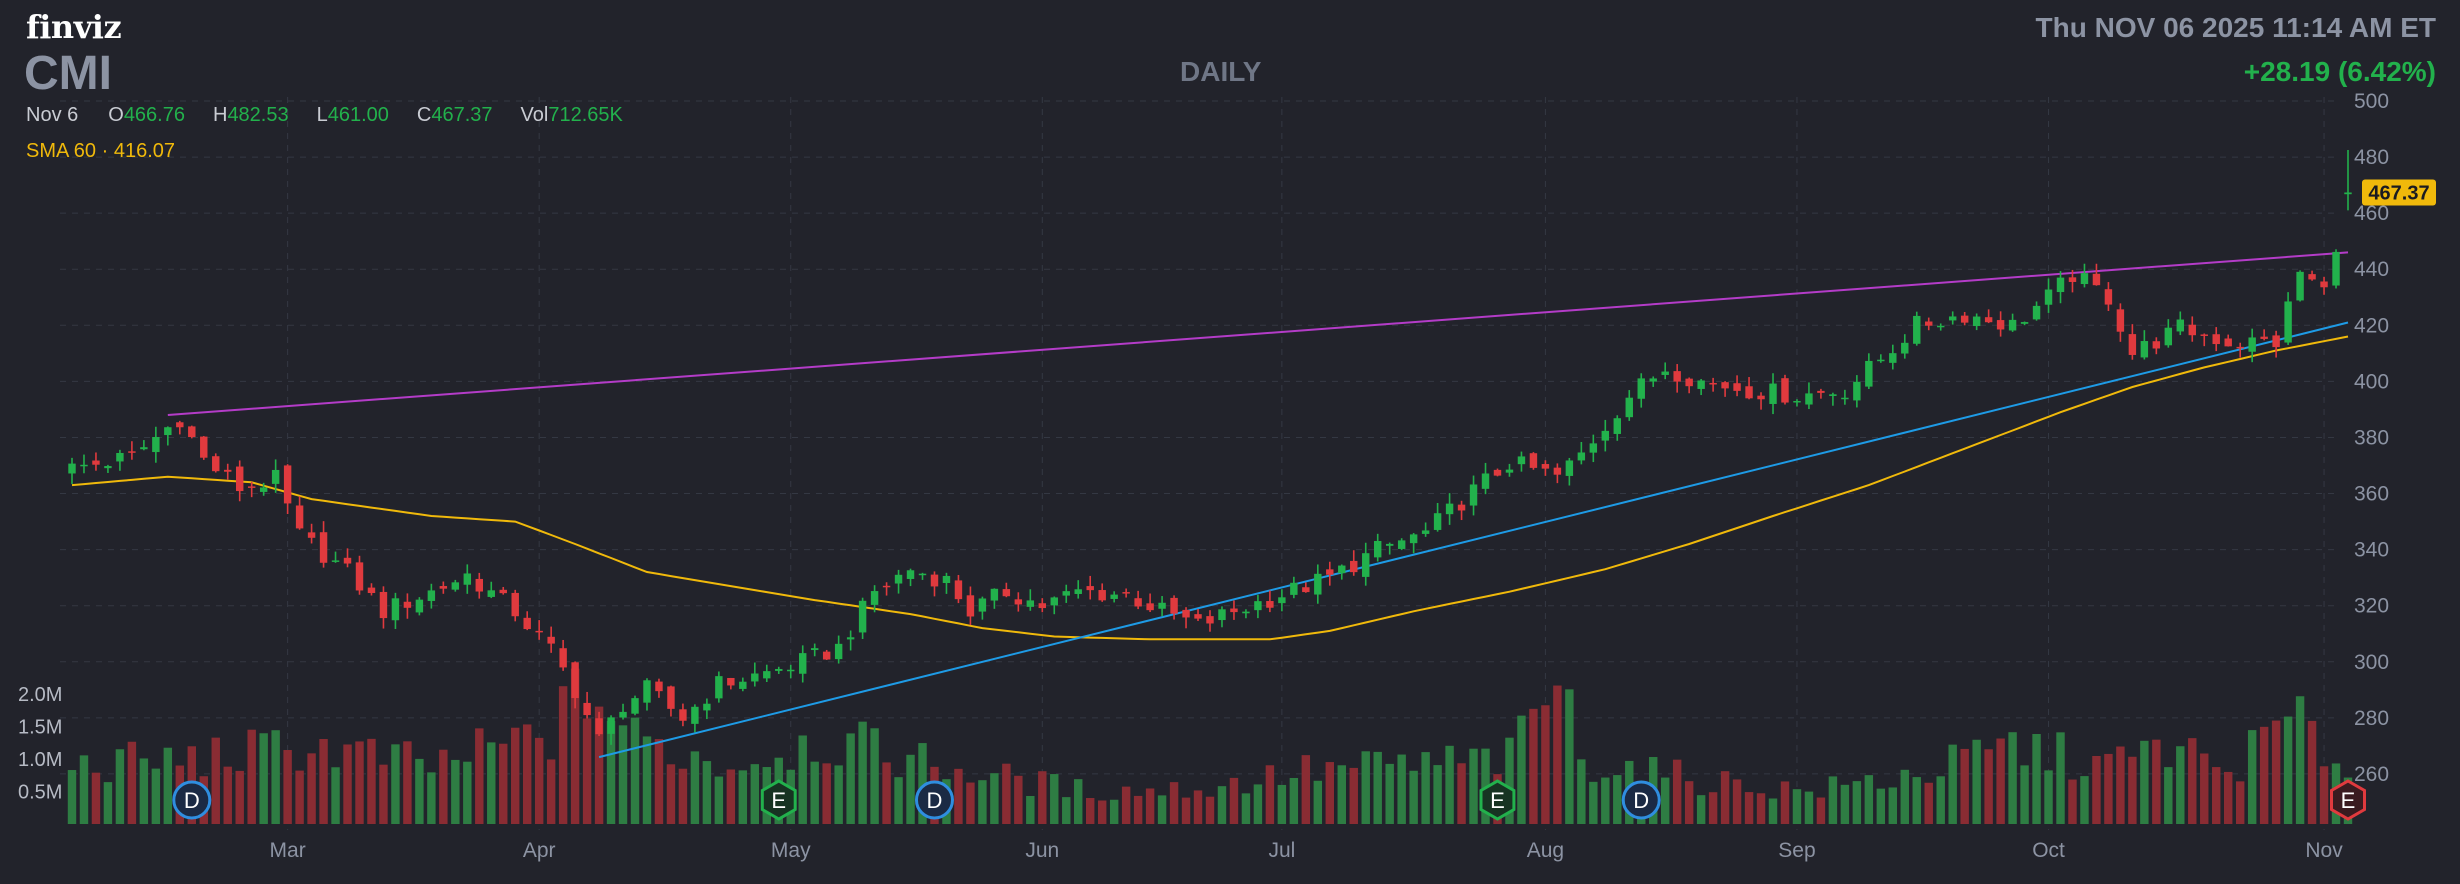 This screenshot has width=2460, height=884. I want to click on price-tick-label: 440, so click(2371, 269).